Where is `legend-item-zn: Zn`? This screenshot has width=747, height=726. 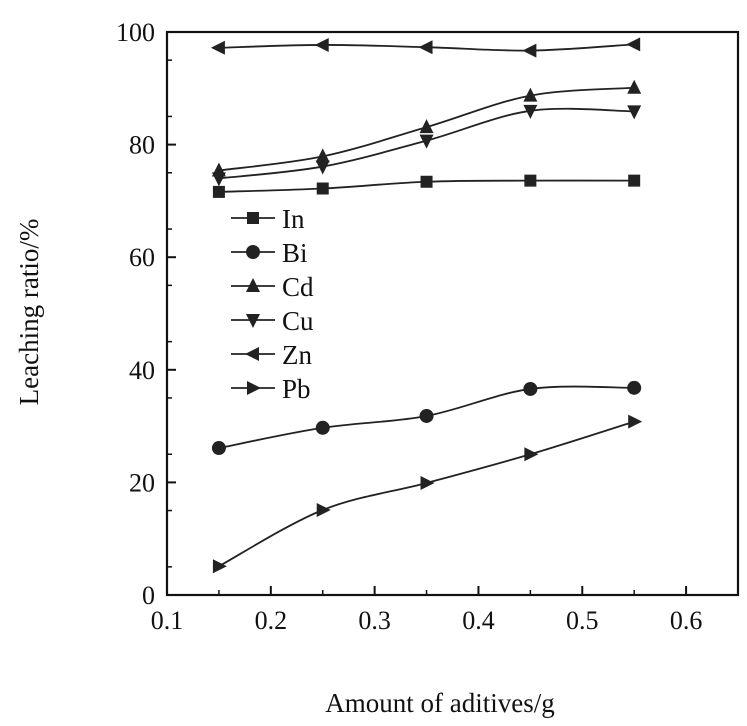
legend-item-zn: Zn is located at coordinates (271, 355).